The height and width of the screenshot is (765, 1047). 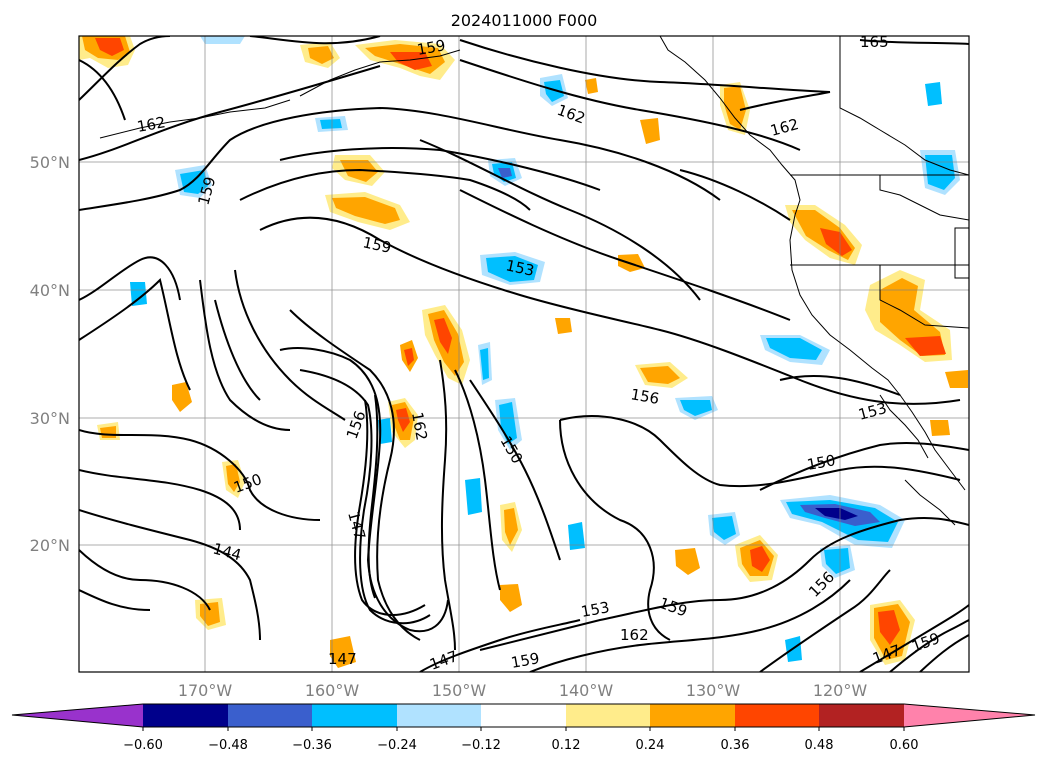 I want to click on lat-label: 50°N, so click(x=50, y=162).